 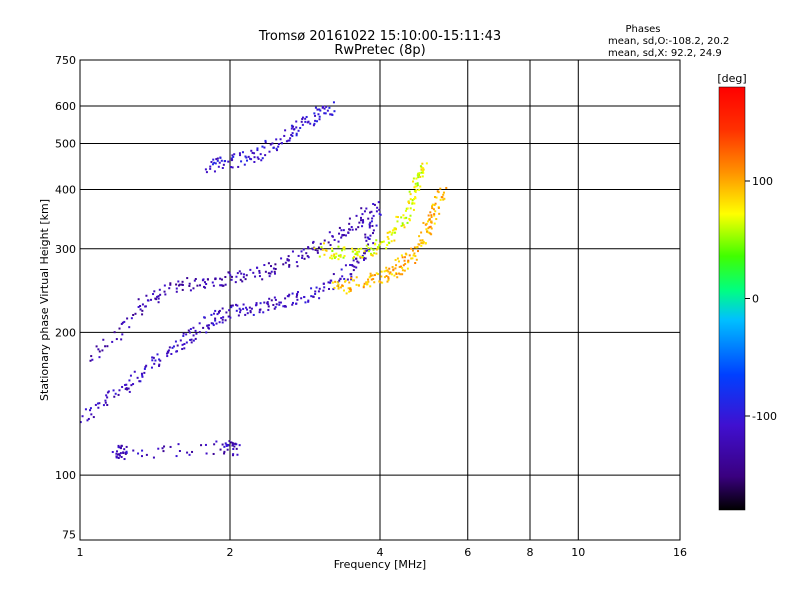 What do you see at coordinates (69, 534) in the screenshot?
I see `y-tick-label: 75` at bounding box center [69, 534].